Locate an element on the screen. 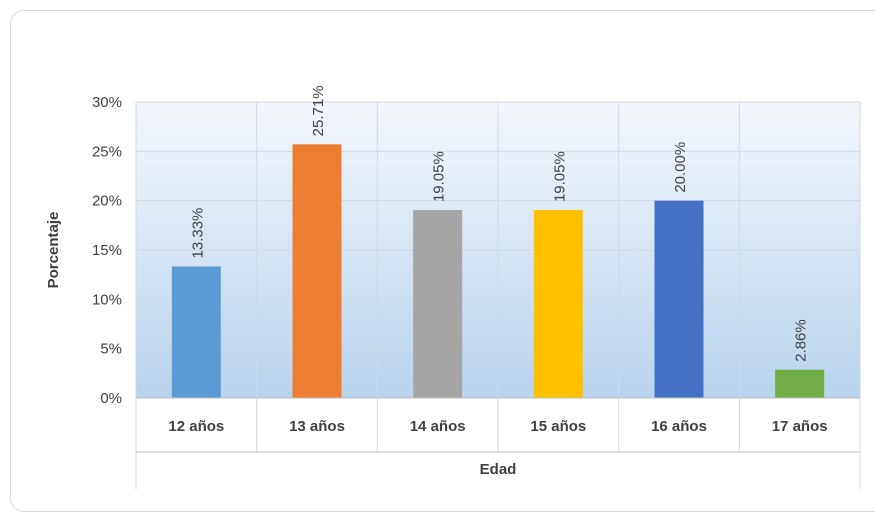 Image resolution: width=875 pixels, height=512 pixels. x-axis-title: Edad is located at coordinates (498, 469).